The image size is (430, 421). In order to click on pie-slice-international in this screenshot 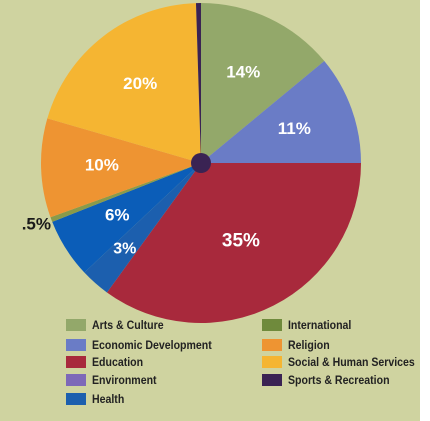, I will do `click(263, 83)`.